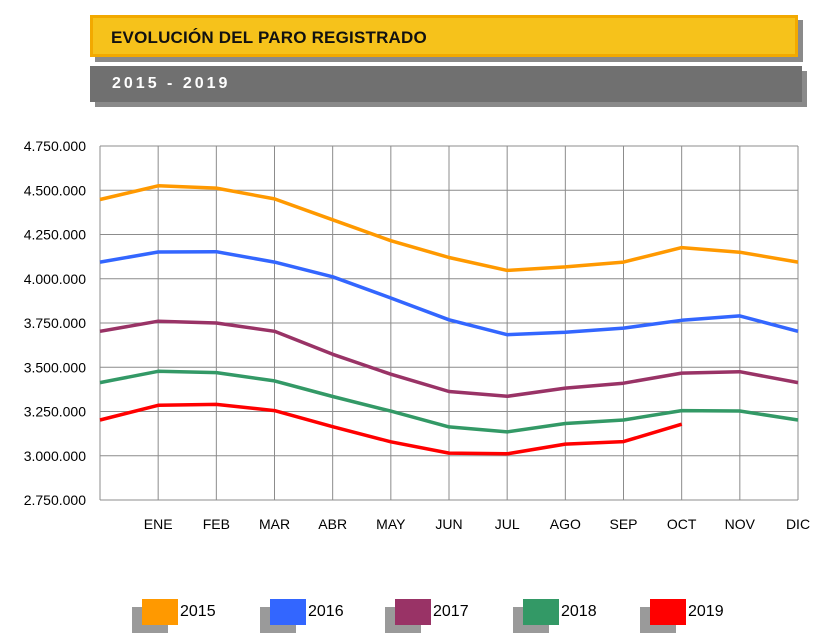 The image size is (822, 642). Describe the element at coordinates (55, 367) in the screenshot. I see `y-tick-label: 3.500.000` at that location.